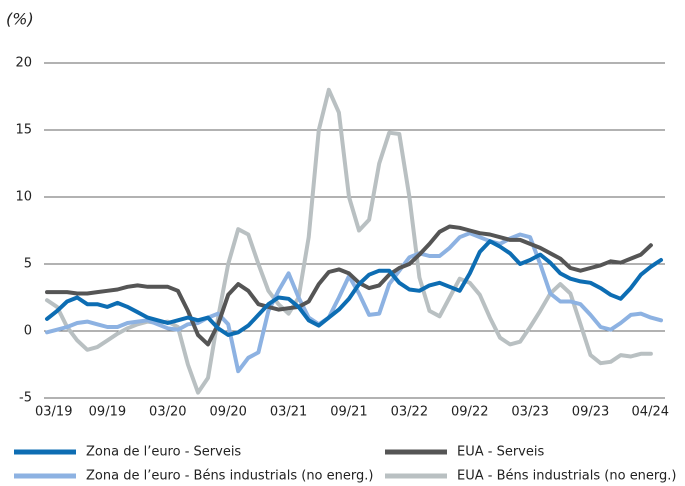 This screenshot has width=685, height=486. What do you see at coordinates (23, 130) in the screenshot?
I see `y-tick-label: 15` at bounding box center [23, 130].